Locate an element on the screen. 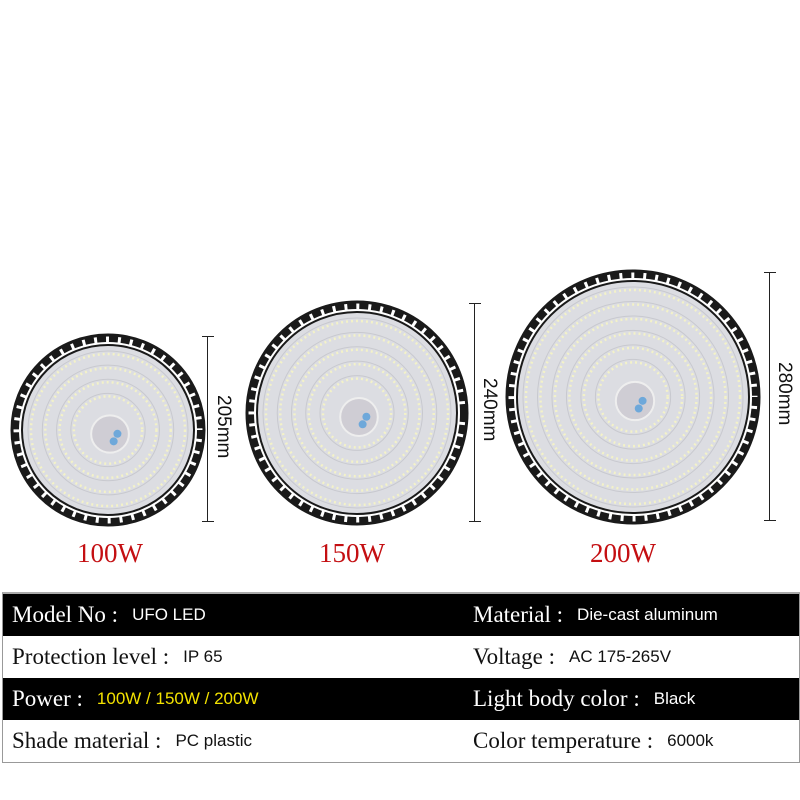 Image resolution: width=800 pixels, height=800 pixels. lamp-100w-image is located at coordinates (108, 430).